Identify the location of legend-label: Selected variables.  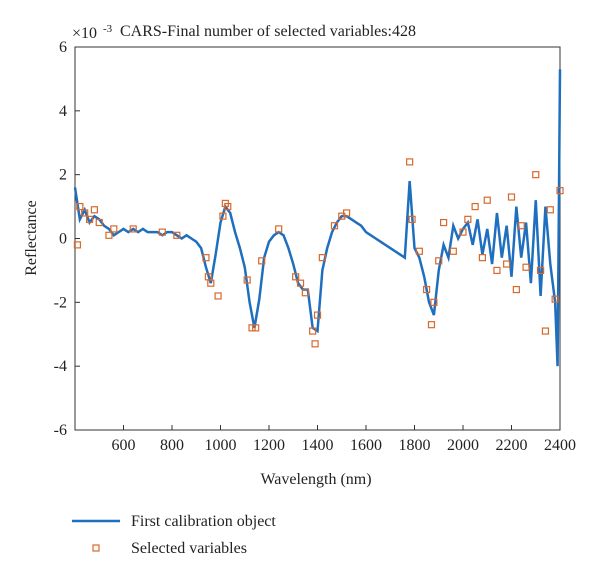
(189, 548).